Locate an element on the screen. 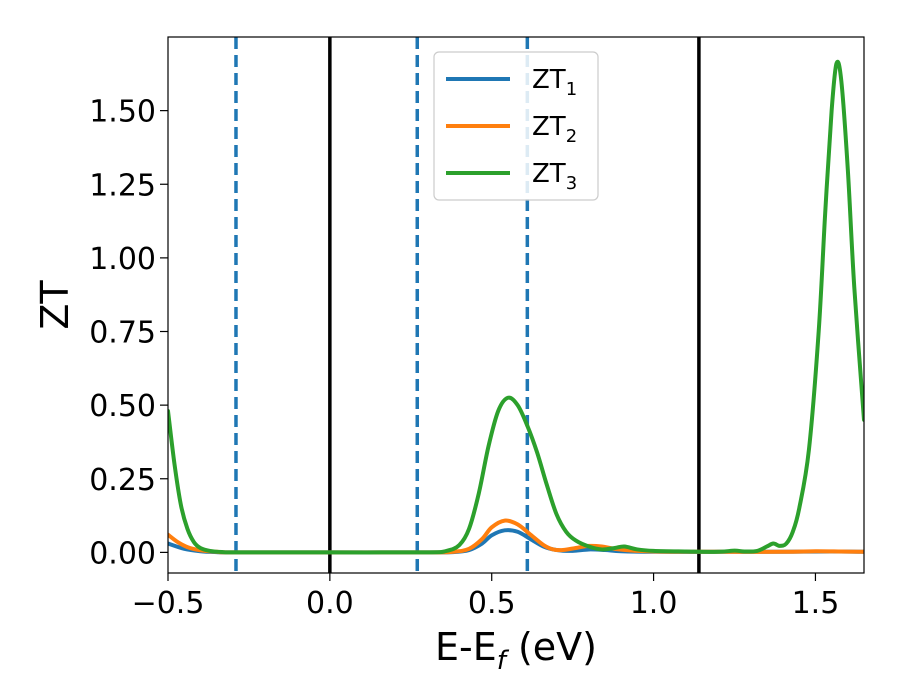  y-tick-label: 1.50 is located at coordinates (122, 112).